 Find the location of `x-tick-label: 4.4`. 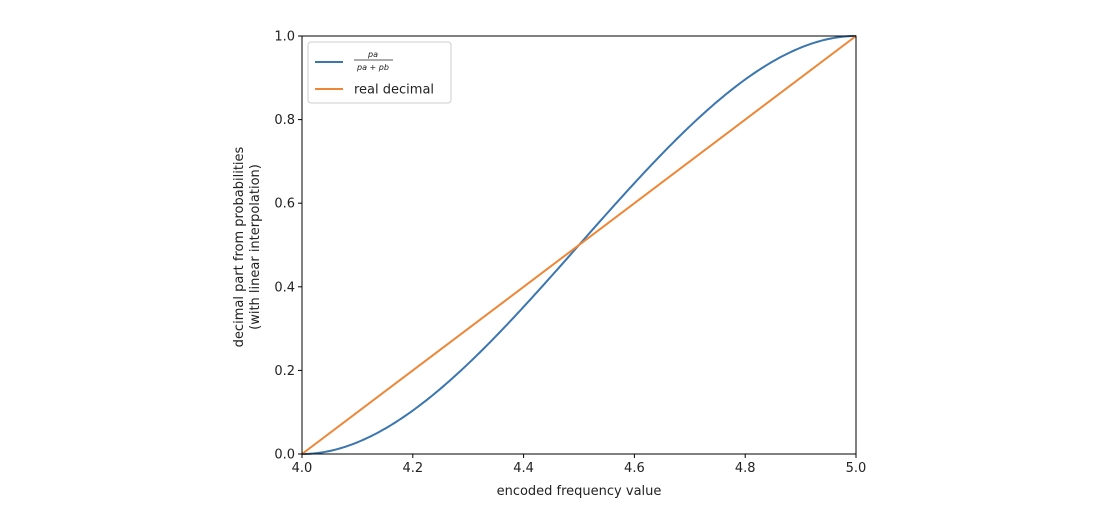

x-tick-label: 4.4 is located at coordinates (523, 468).